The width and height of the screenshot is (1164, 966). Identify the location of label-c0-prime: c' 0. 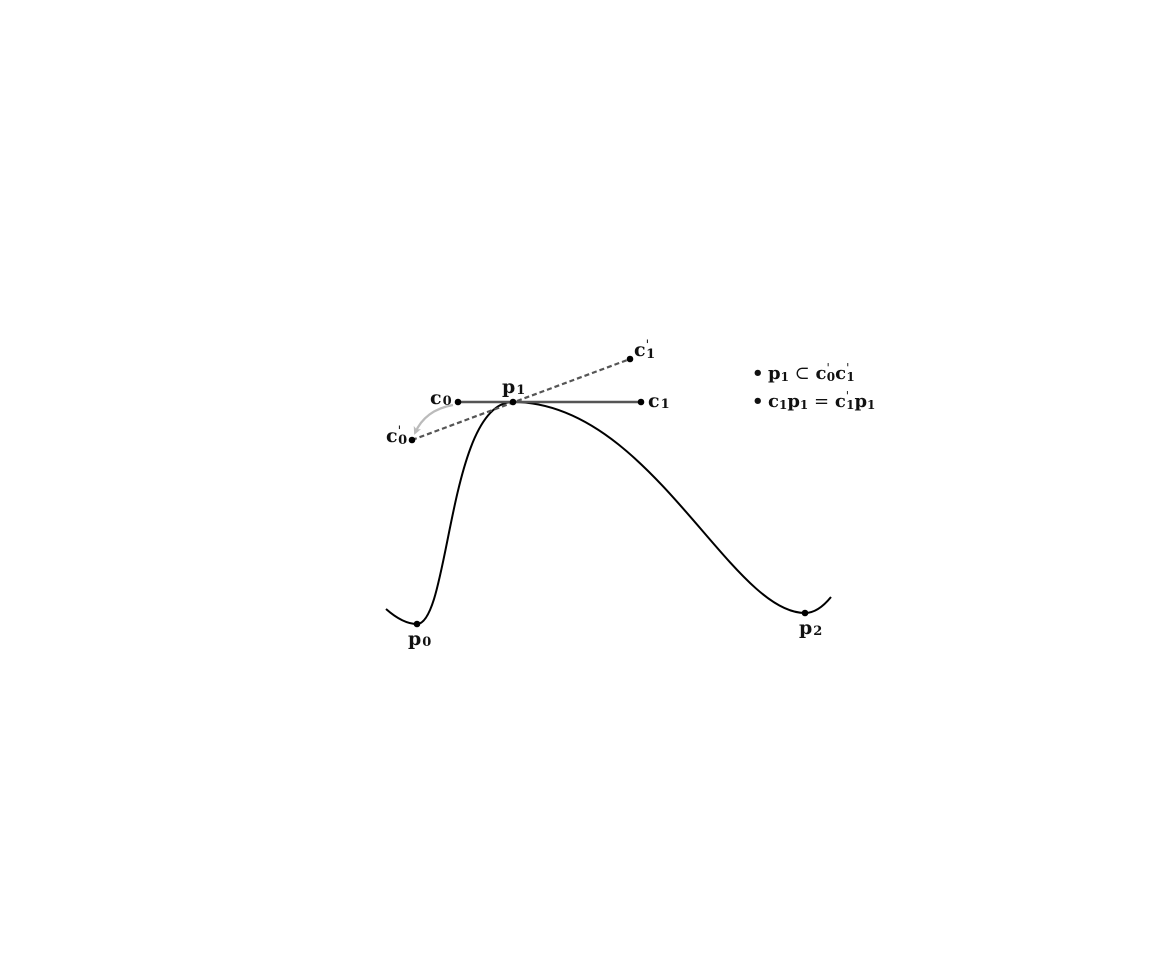
(396, 436).